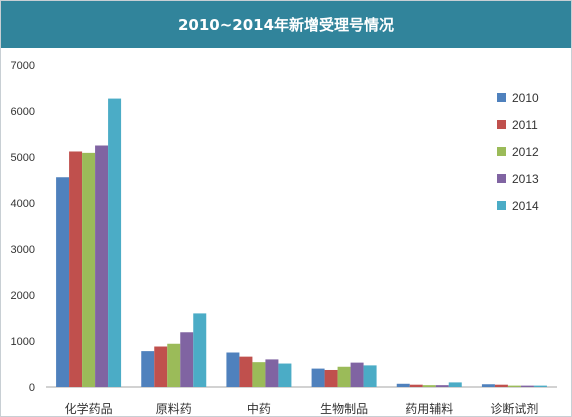 This screenshot has height=417, width=572. Describe the element at coordinates (89, 408) in the screenshot. I see `x-category-label: 化学药品` at that location.